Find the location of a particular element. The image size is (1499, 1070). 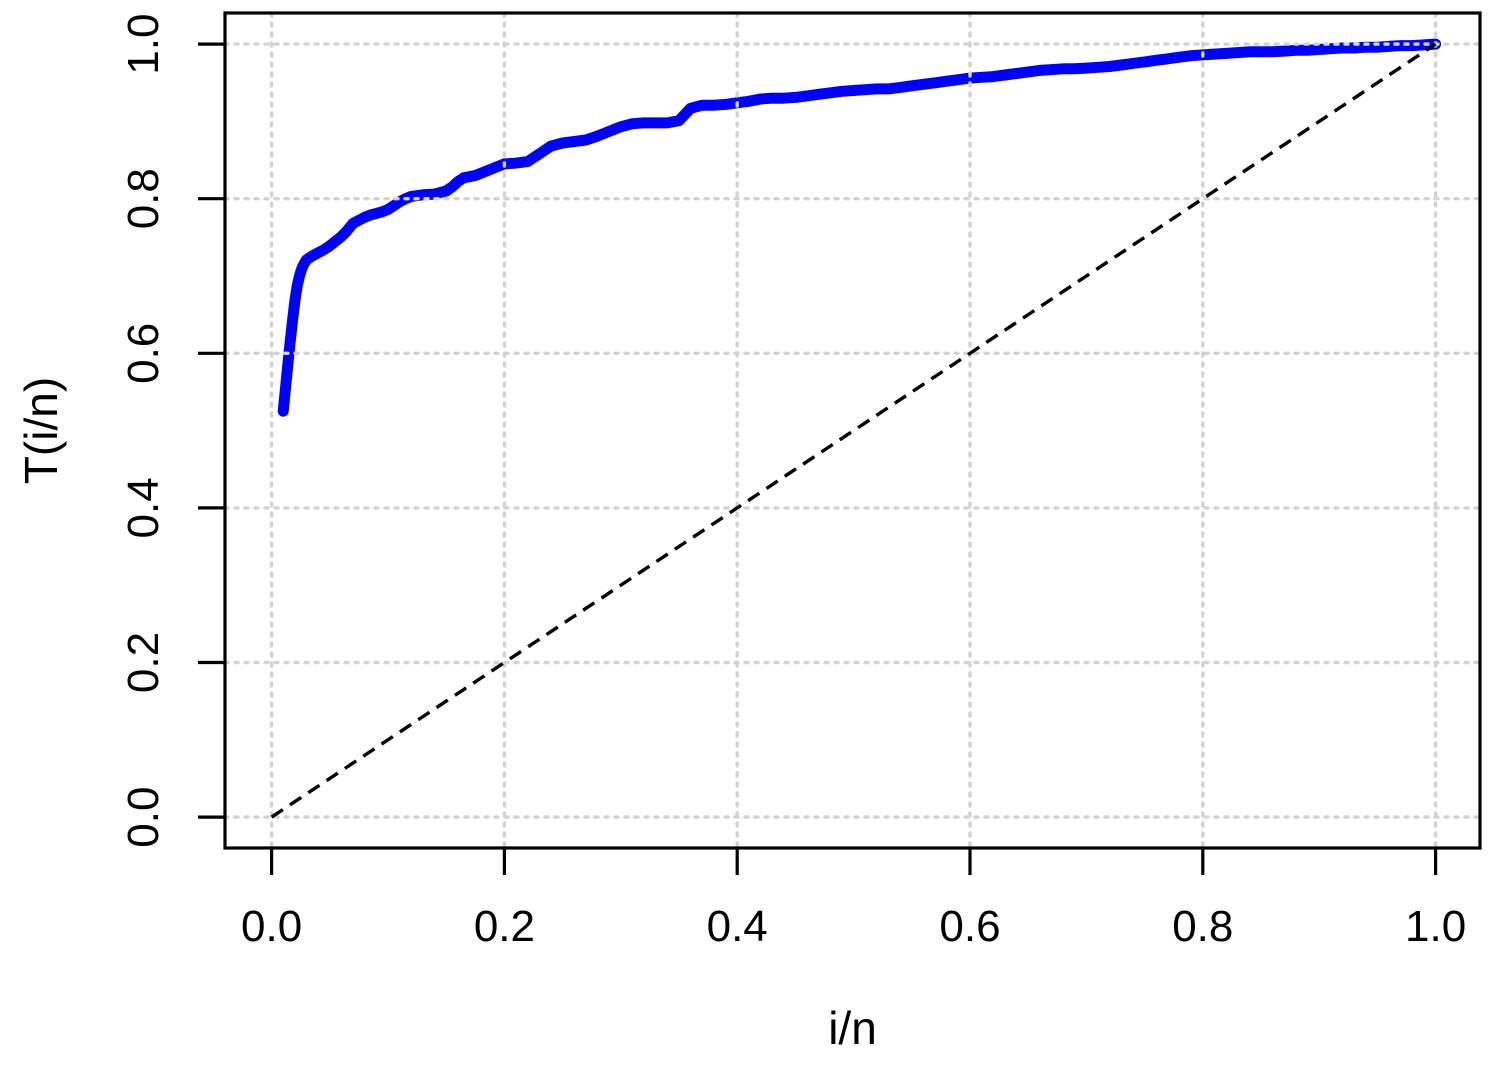

y-tick-label: 1.0 is located at coordinates (143, 44).